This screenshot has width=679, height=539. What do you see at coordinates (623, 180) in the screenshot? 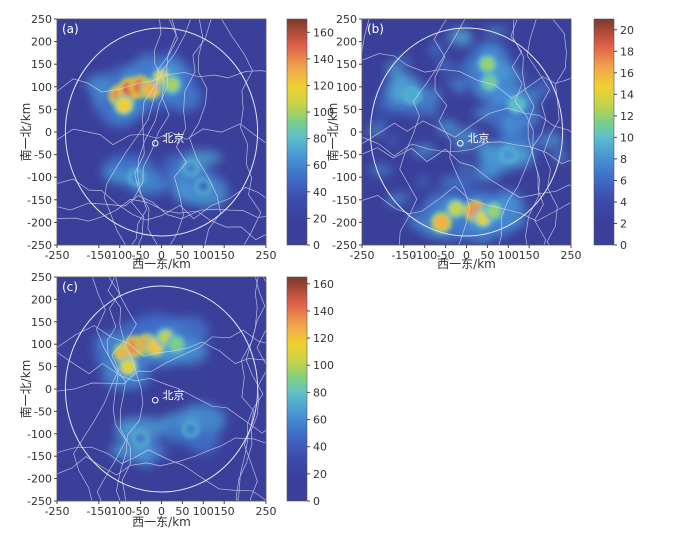
I see `colorbar-tick-label: 6` at bounding box center [623, 180].